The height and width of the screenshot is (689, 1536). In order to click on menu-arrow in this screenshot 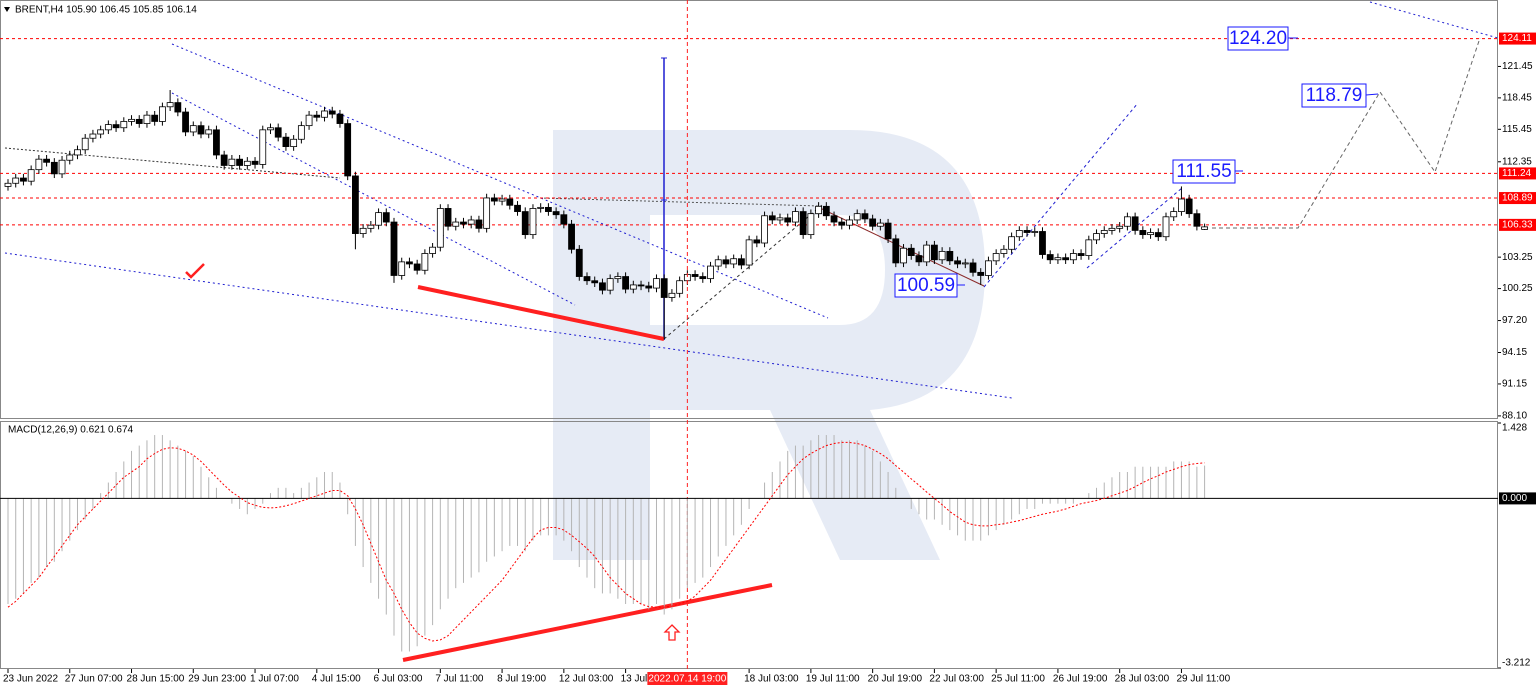, I will do `click(7, 9)`.